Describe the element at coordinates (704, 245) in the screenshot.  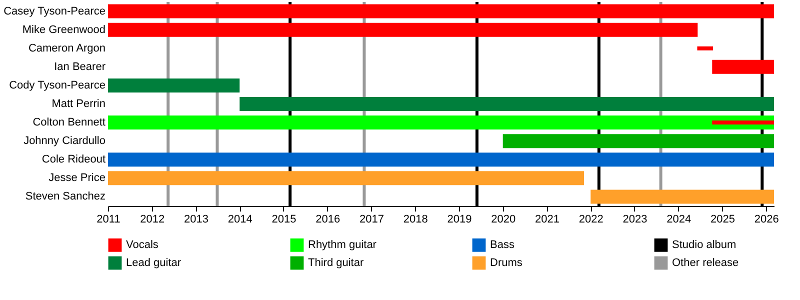
I see `legend-label: Studio album` at that location.